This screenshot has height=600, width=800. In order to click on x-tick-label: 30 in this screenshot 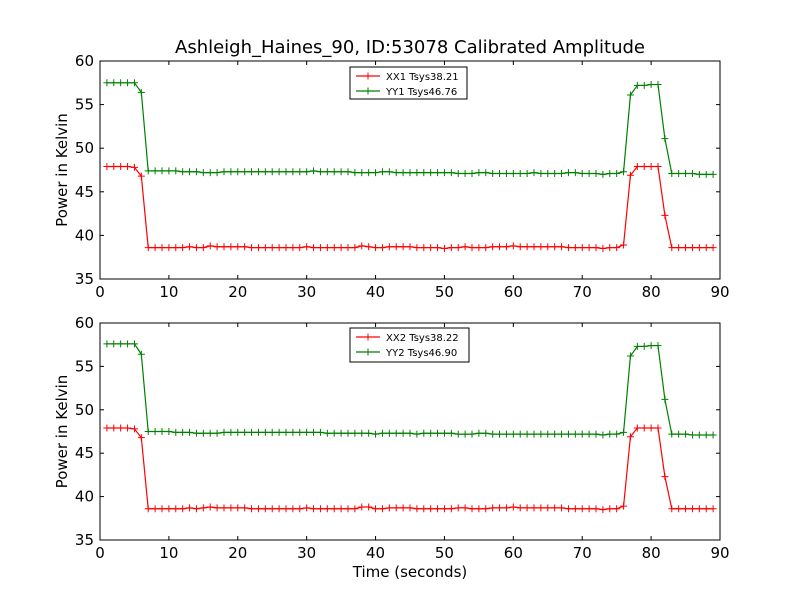, I will do `click(306, 292)`.